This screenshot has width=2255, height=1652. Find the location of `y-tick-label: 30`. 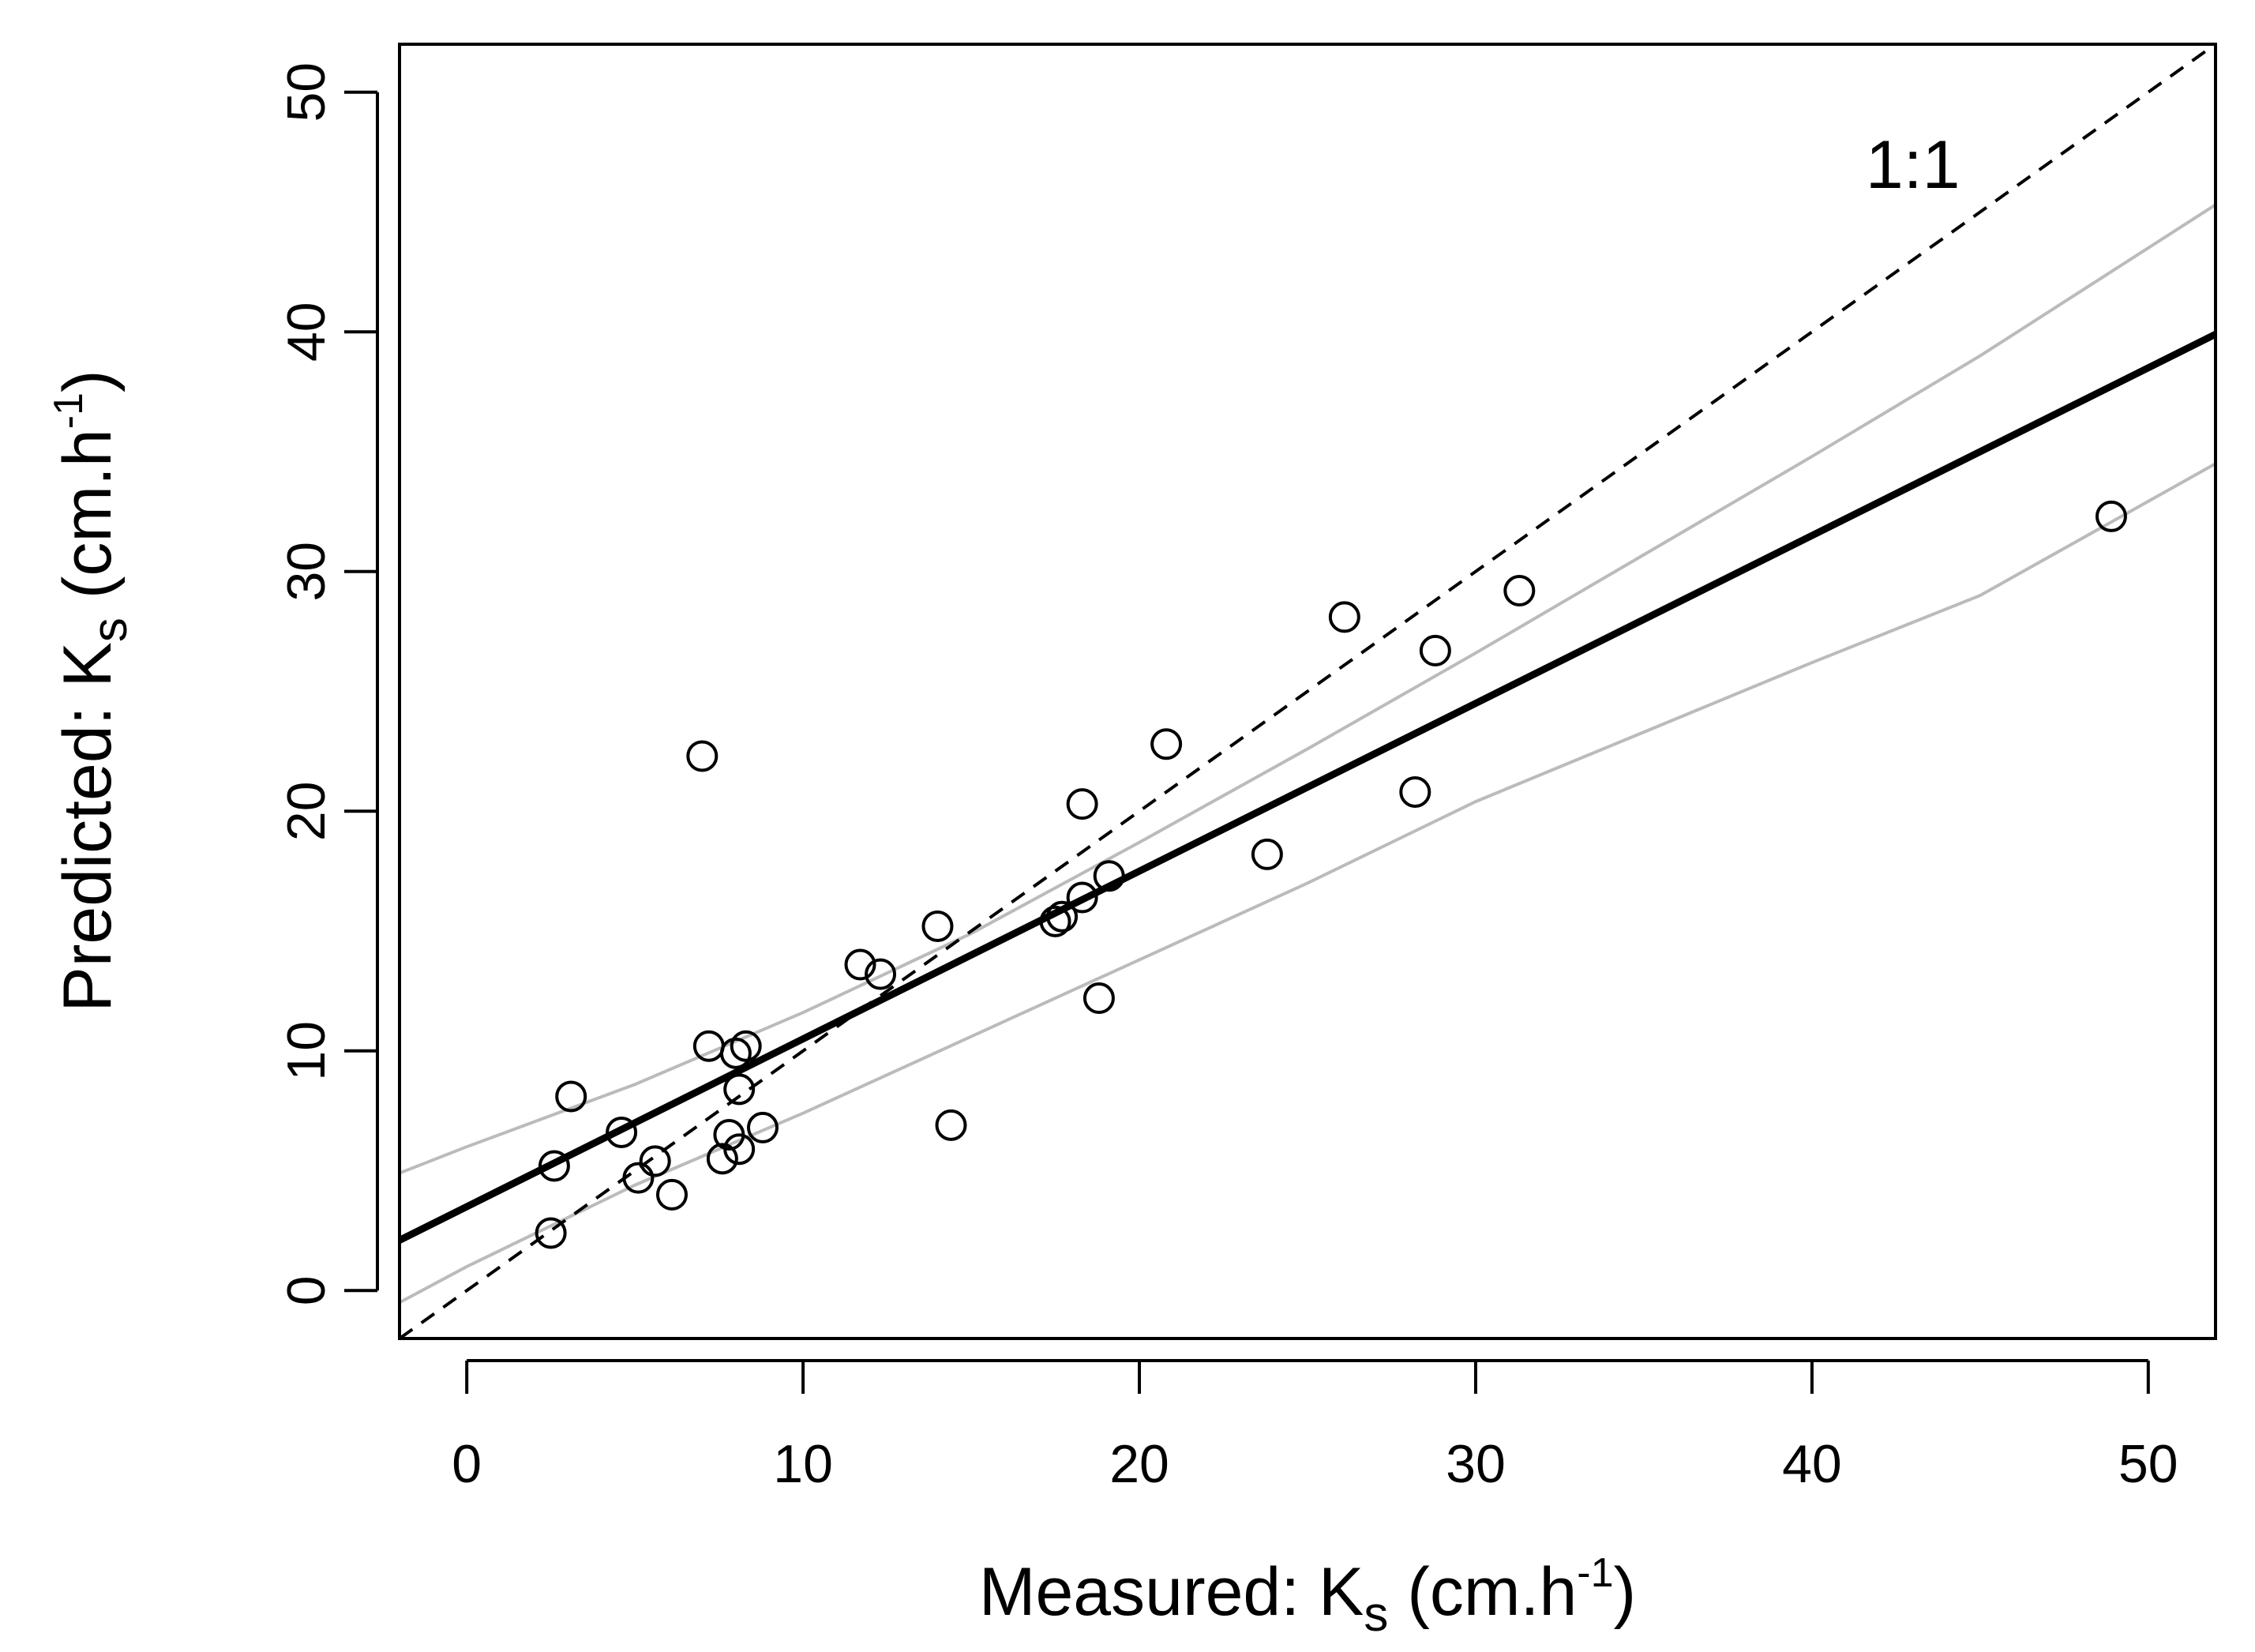

y-tick-label: 30 is located at coordinates (306, 572).